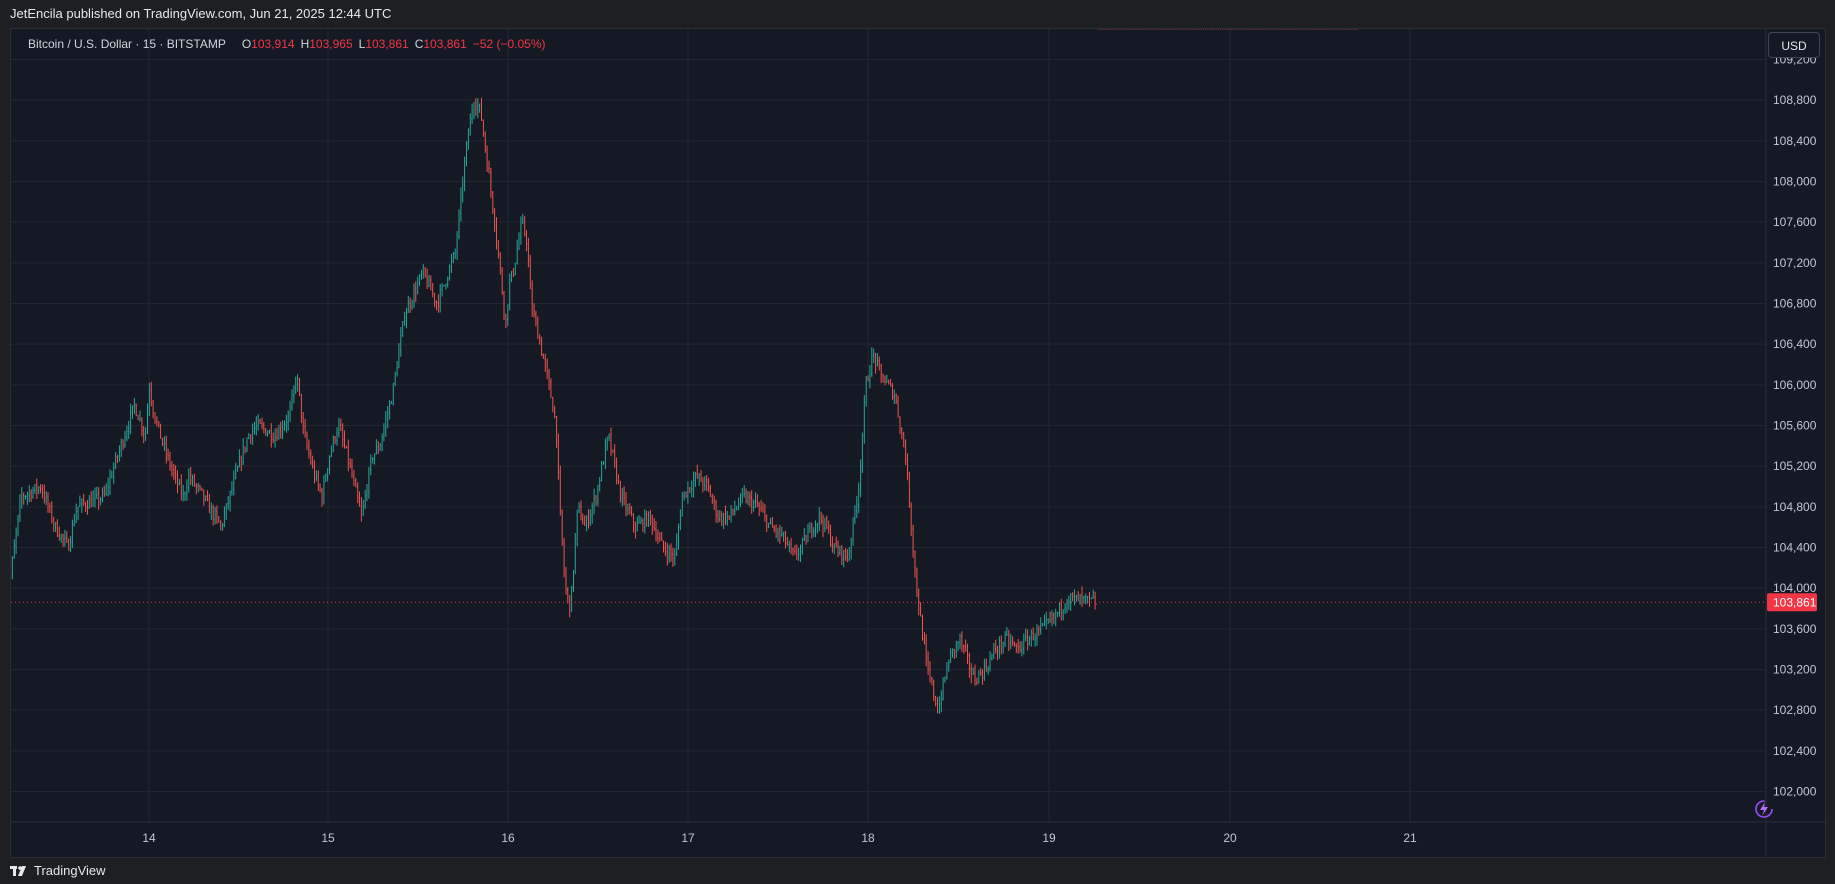  Describe the element at coordinates (1795, 100) in the screenshot. I see `price-tick-label: 108,800` at that location.